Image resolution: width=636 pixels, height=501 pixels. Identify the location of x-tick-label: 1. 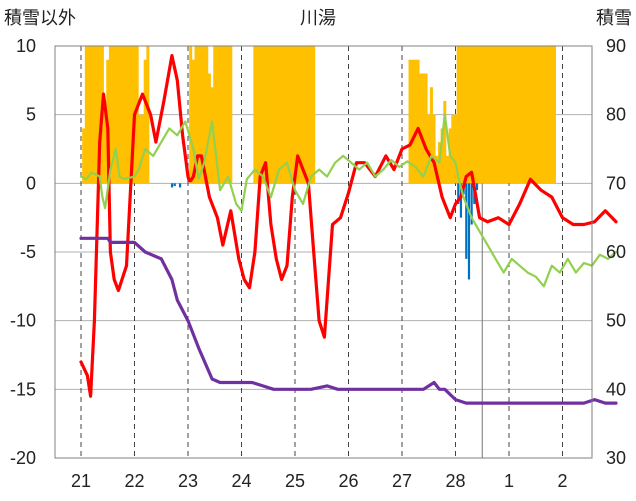
(509, 481).